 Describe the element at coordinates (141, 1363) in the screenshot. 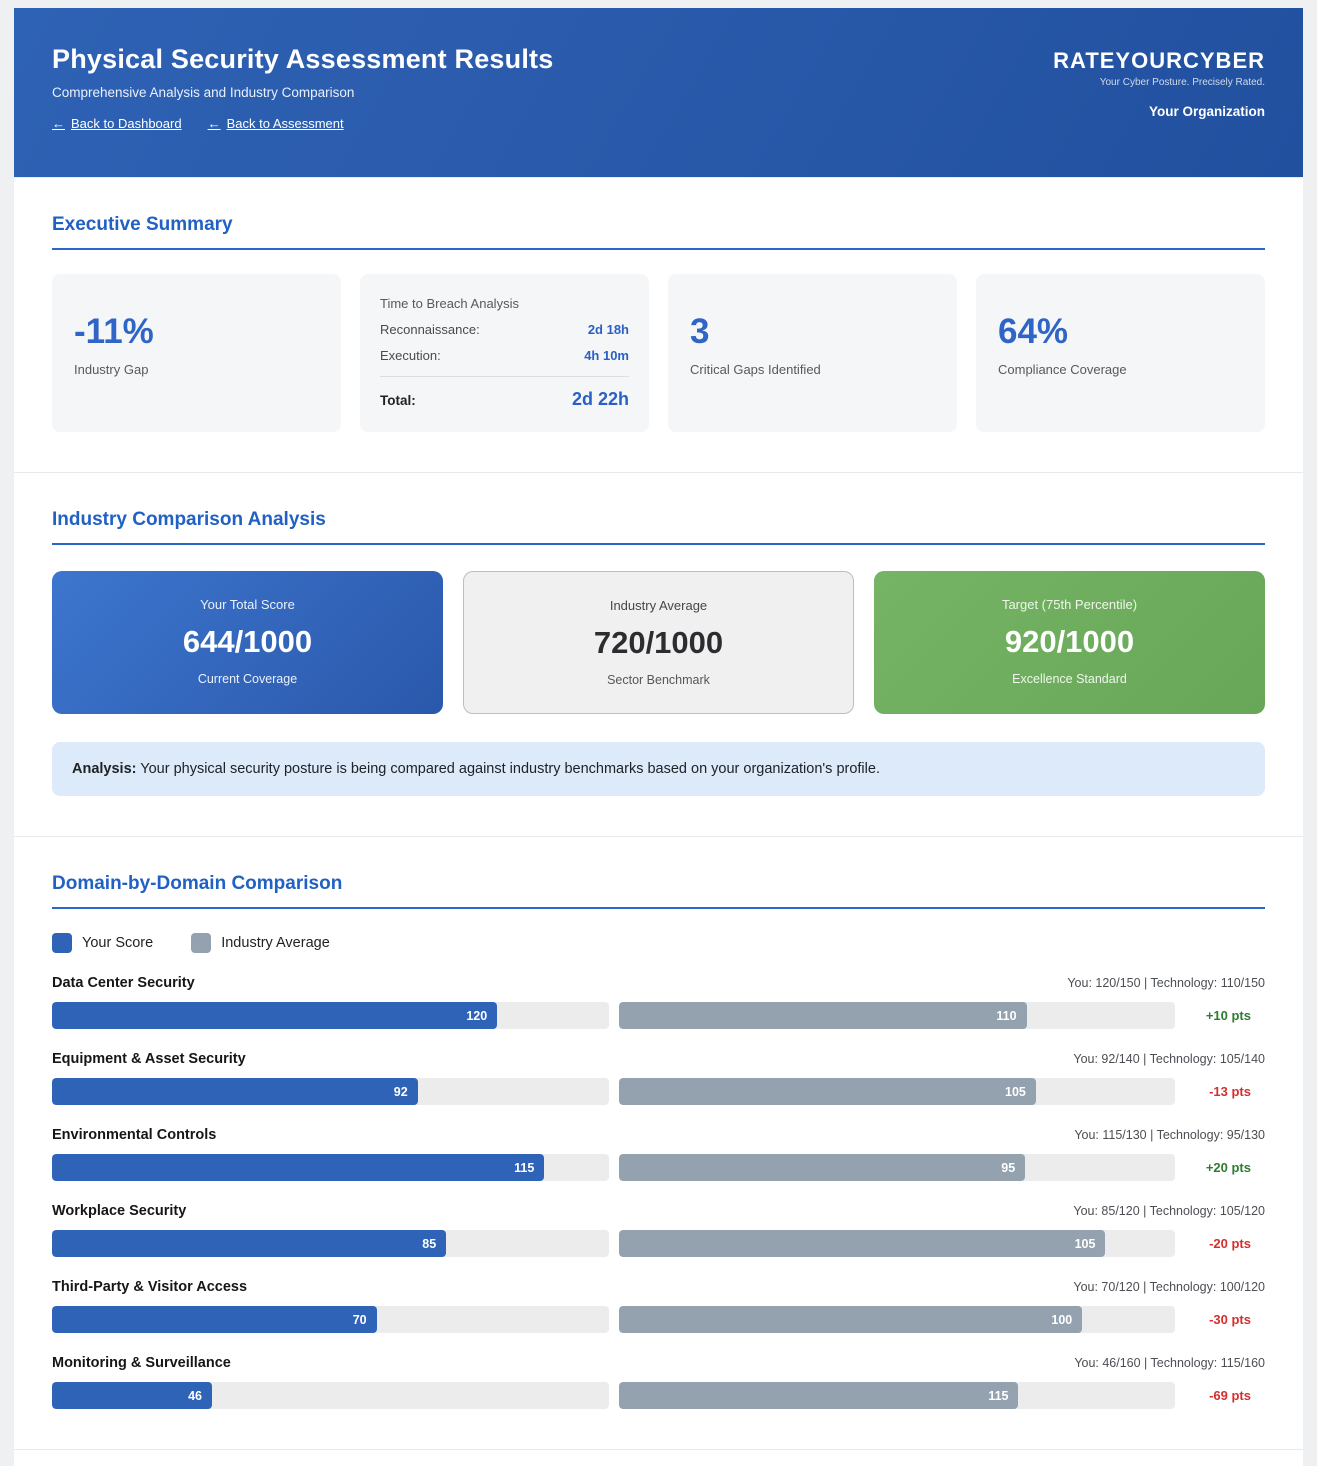

I see `domain-name: Monitoring & Surveillance` at that location.